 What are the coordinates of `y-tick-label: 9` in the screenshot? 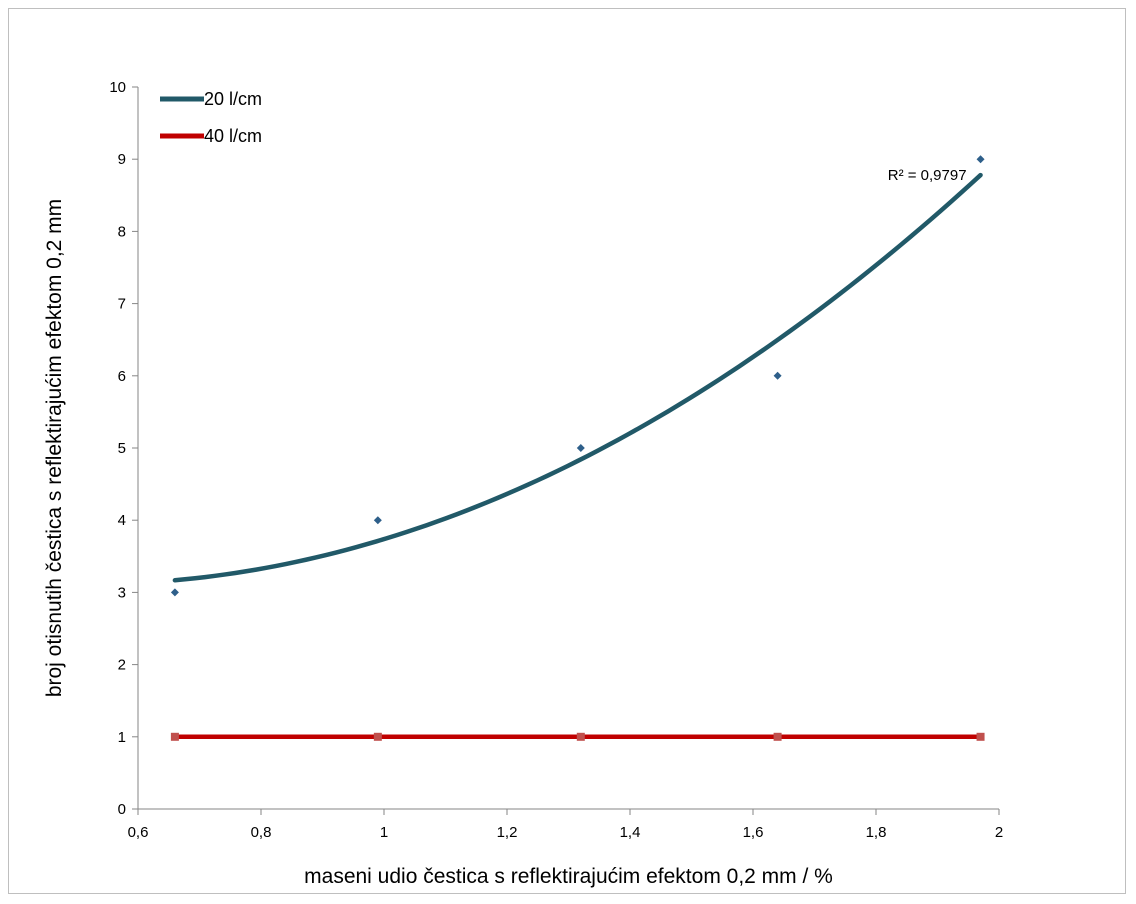 It's located at (122, 159).